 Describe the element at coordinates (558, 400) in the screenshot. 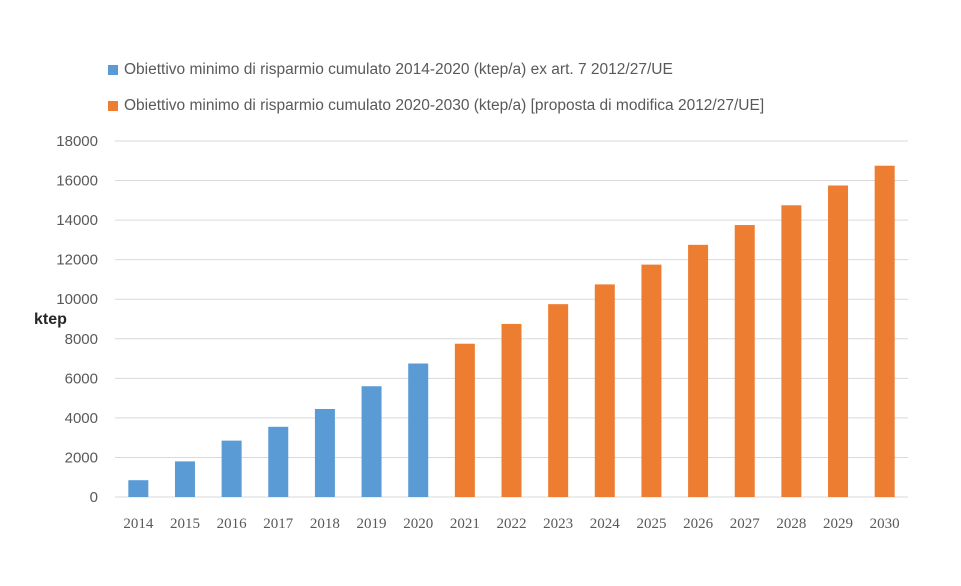

I see `bar-2023` at that location.